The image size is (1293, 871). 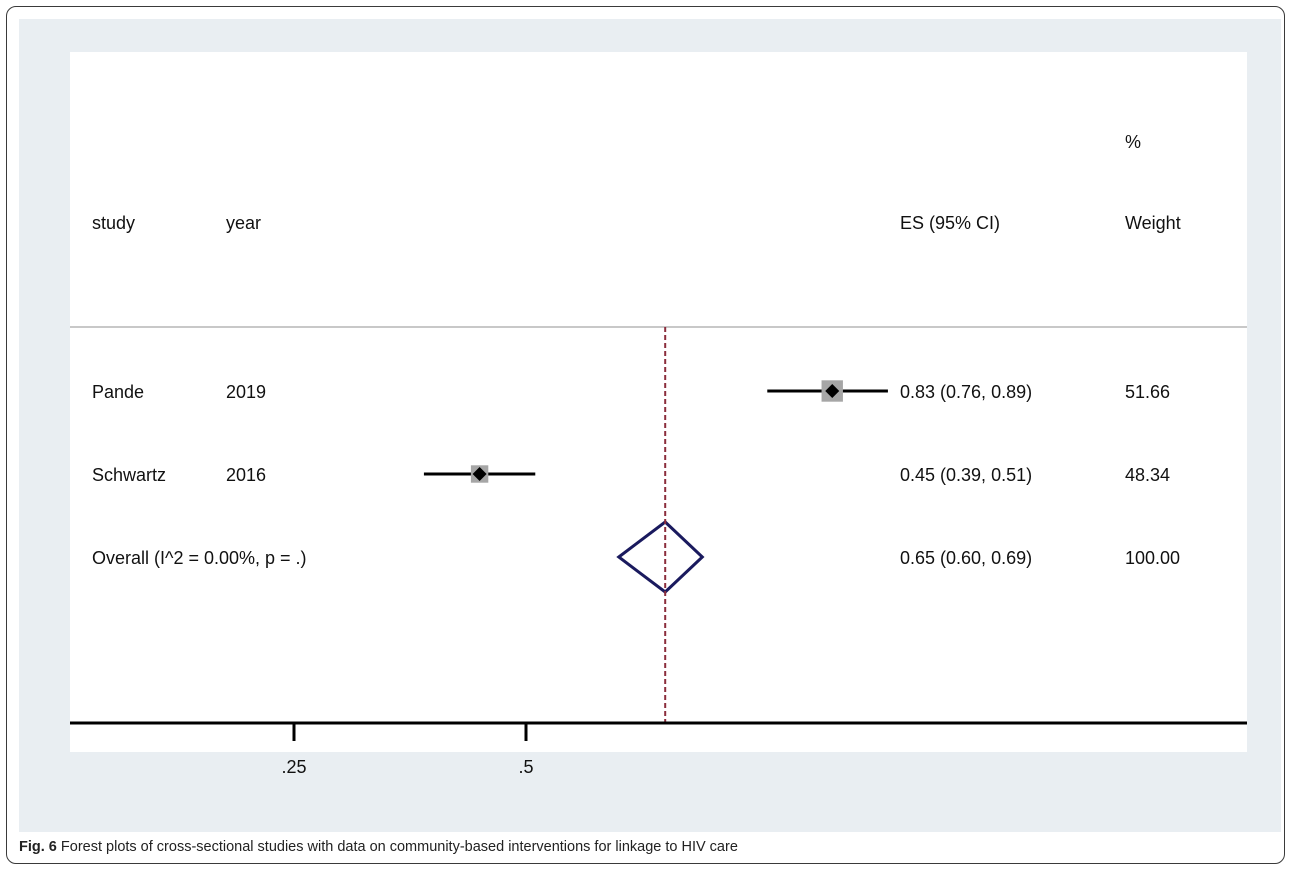 What do you see at coordinates (293, 767) in the screenshot?
I see `x-tick-label: .25` at bounding box center [293, 767].